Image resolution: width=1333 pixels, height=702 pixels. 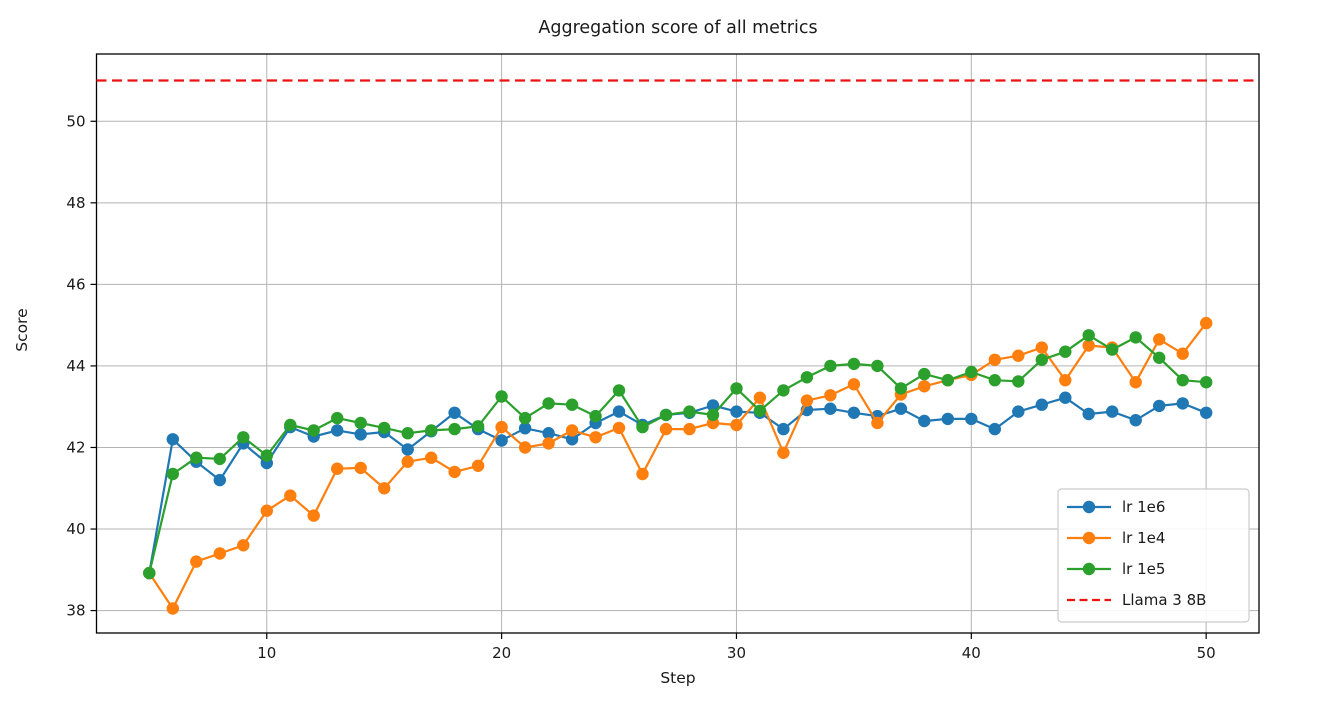 I want to click on legend-marker-lr-1e4, so click(x=1089, y=538).